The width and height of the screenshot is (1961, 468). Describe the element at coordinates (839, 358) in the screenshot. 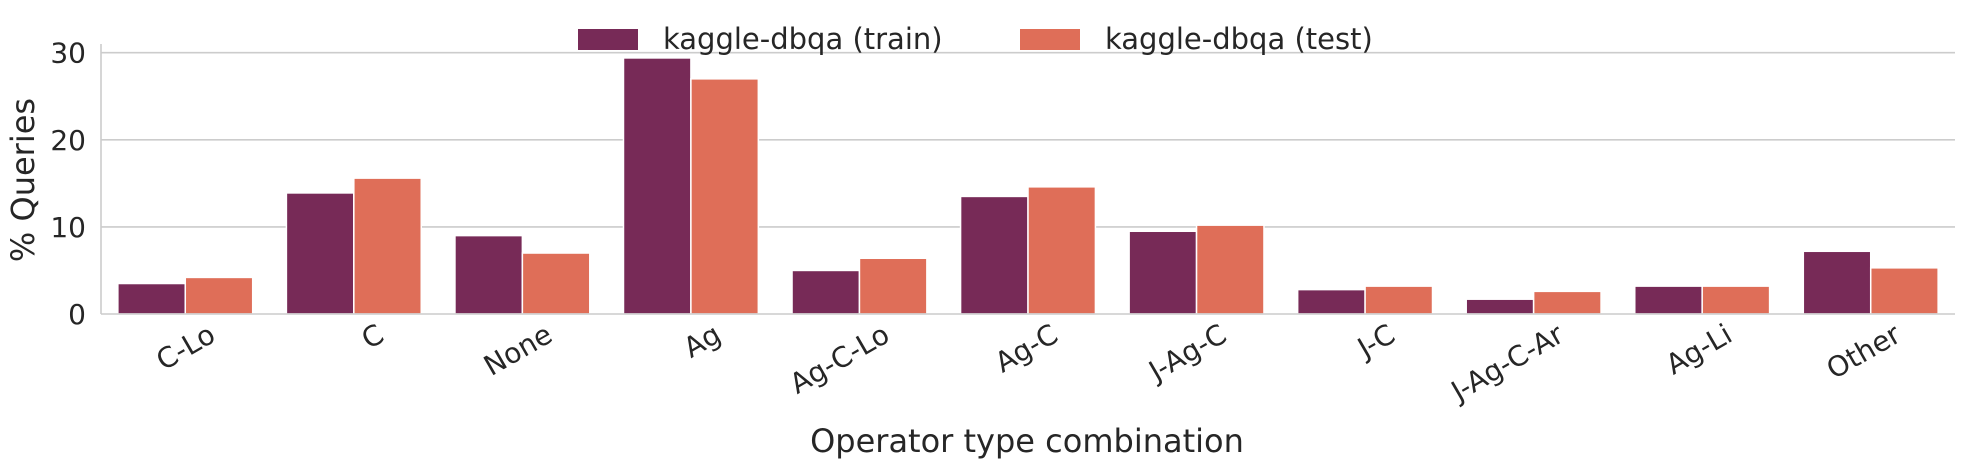

I see `x-tick-label: Ag-C-Lo` at that location.